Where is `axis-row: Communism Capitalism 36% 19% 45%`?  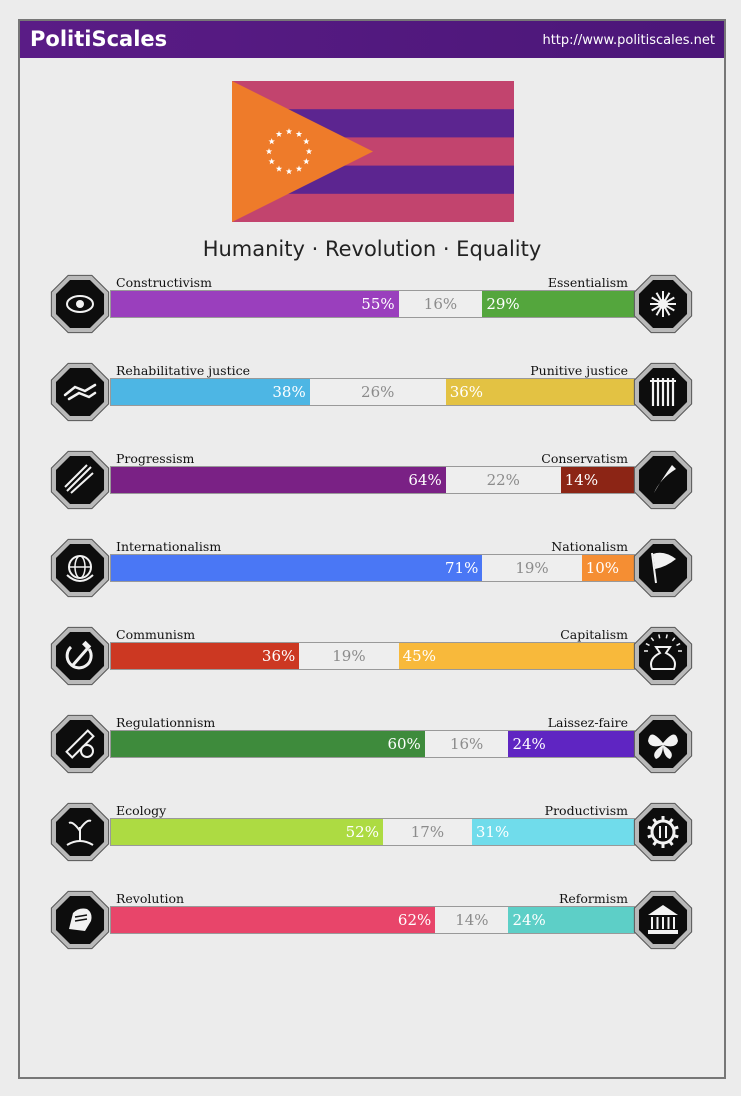
axis-row: Communism Capitalism 36% 19% 45% is located at coordinates (372, 658).